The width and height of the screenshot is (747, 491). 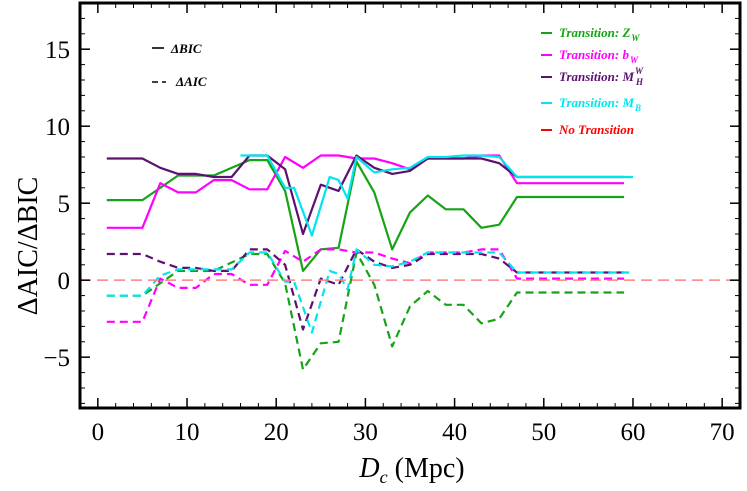 I want to click on color-legend-label: Transition: ZW, so click(x=599, y=34).